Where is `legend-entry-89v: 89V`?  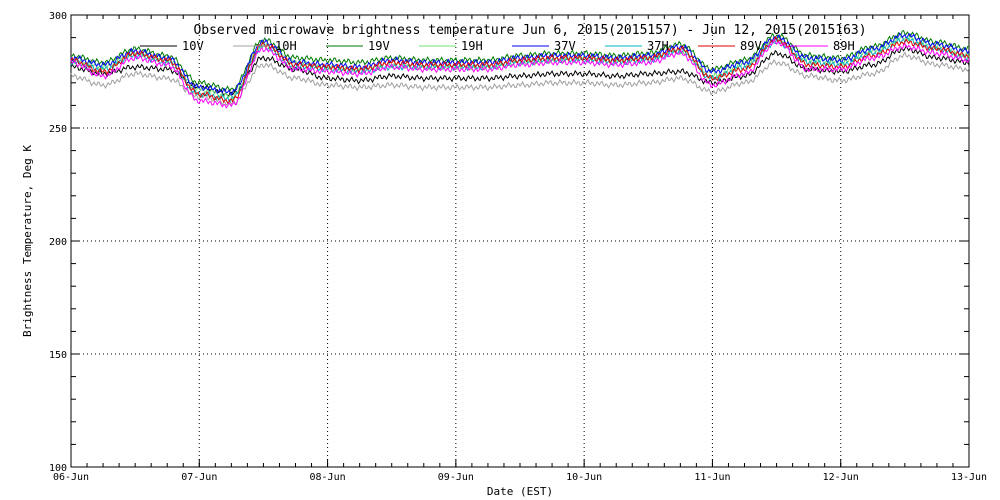 legend-entry-89v: 89V is located at coordinates (751, 46).